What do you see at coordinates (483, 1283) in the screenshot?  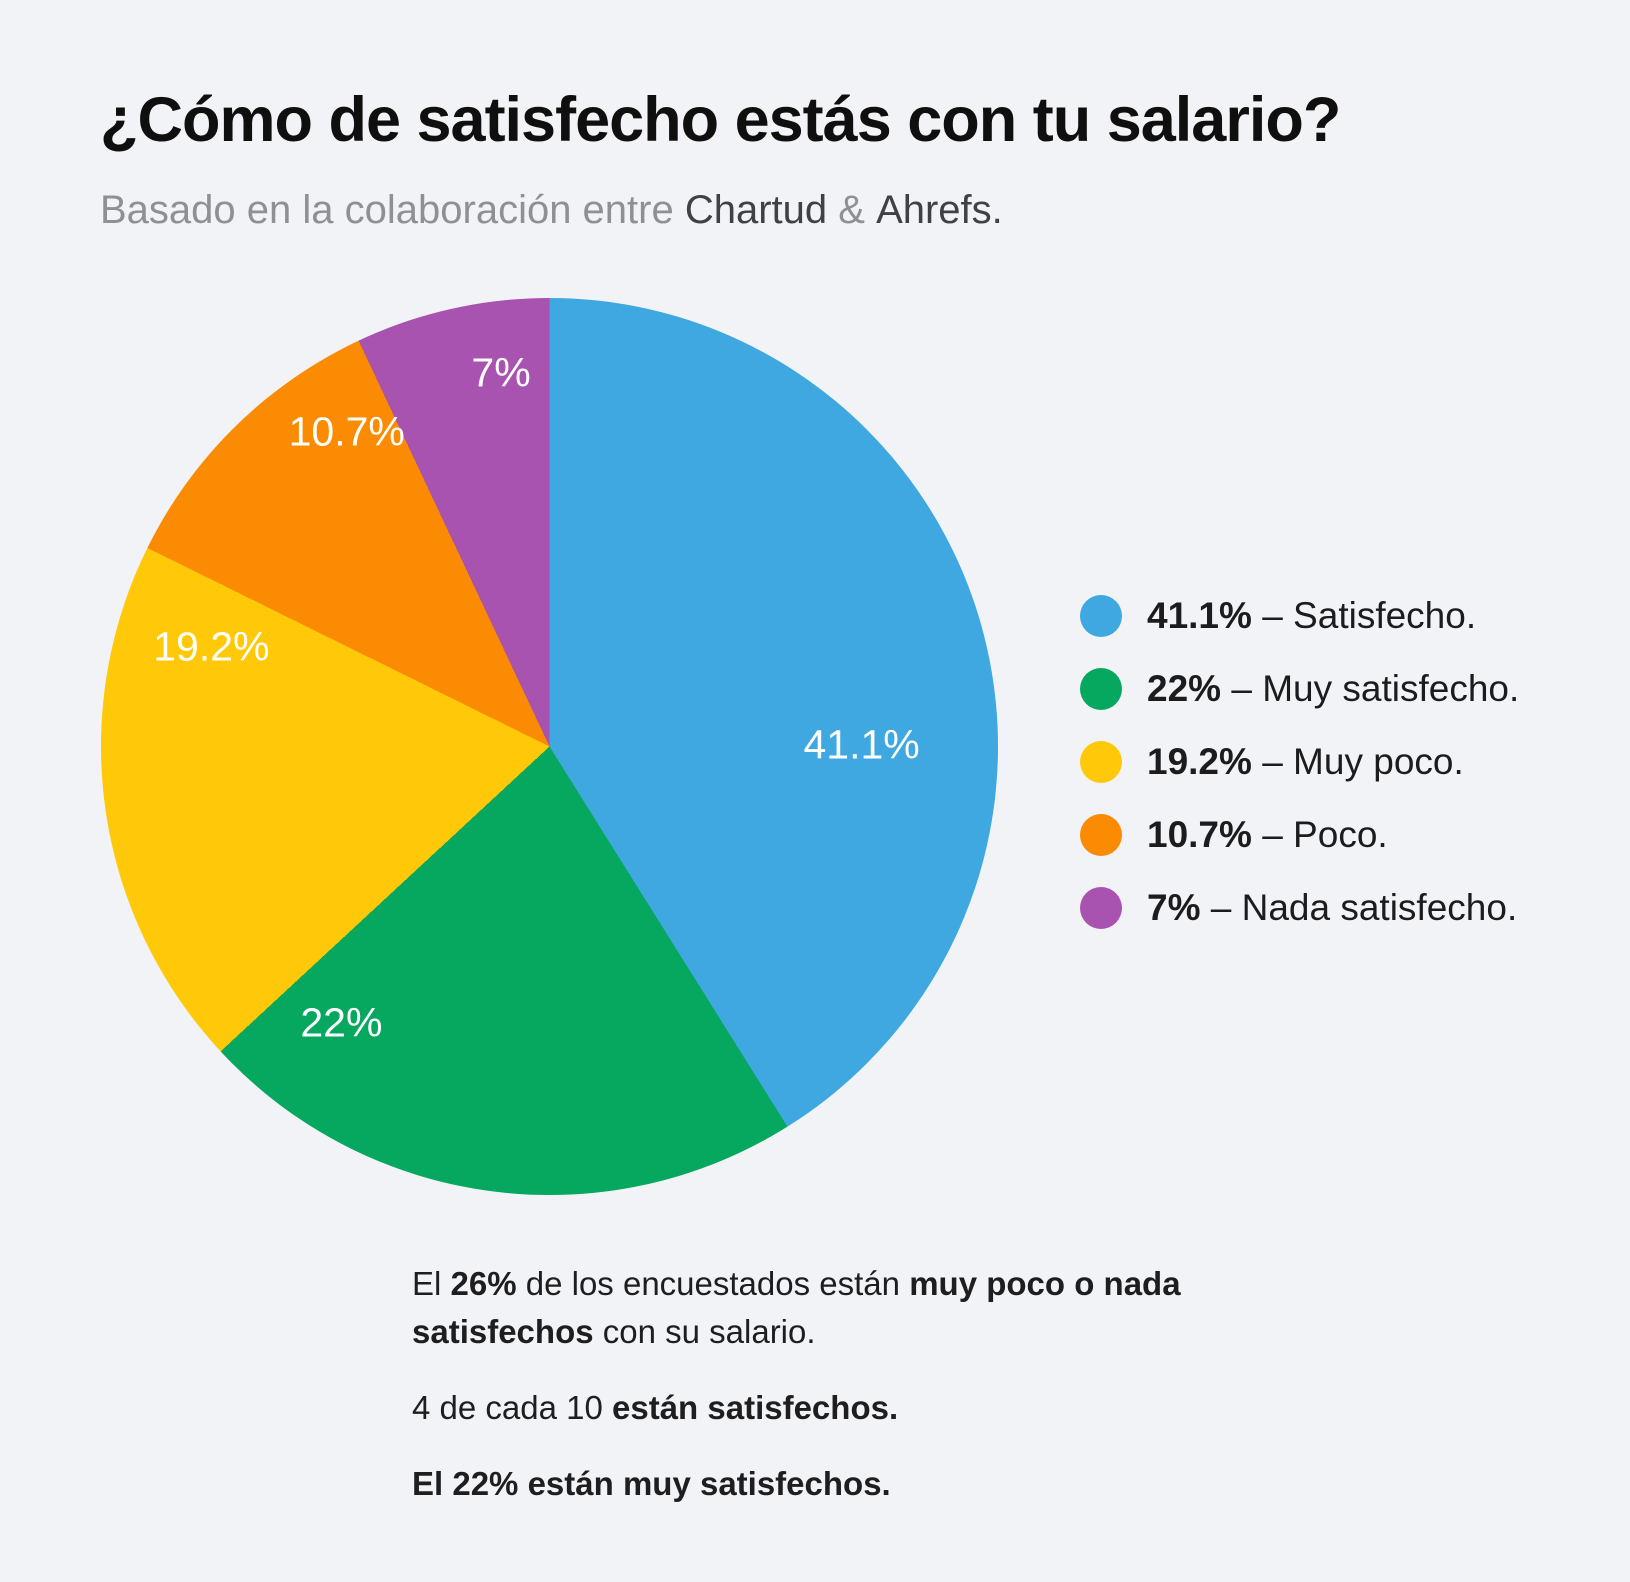 I see `note-segment: 26%` at bounding box center [483, 1283].